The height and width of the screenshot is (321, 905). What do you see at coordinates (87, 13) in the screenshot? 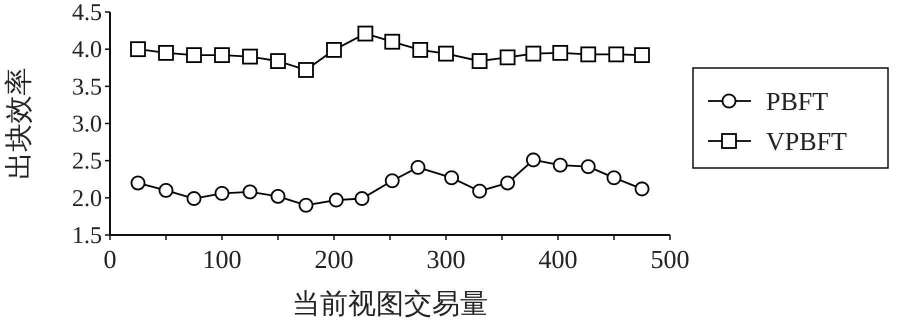
I see `y-tick-label: 4.5` at bounding box center [87, 13].